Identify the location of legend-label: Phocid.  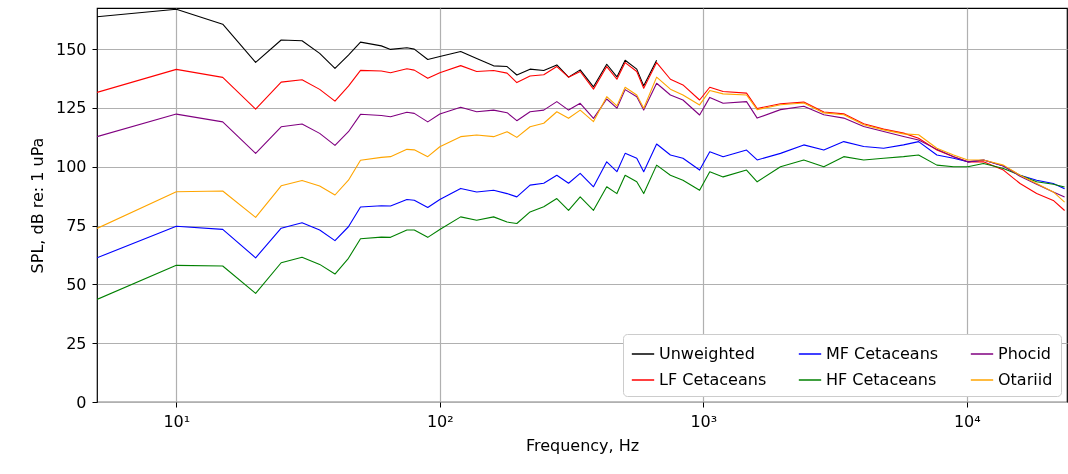
(1024, 353).